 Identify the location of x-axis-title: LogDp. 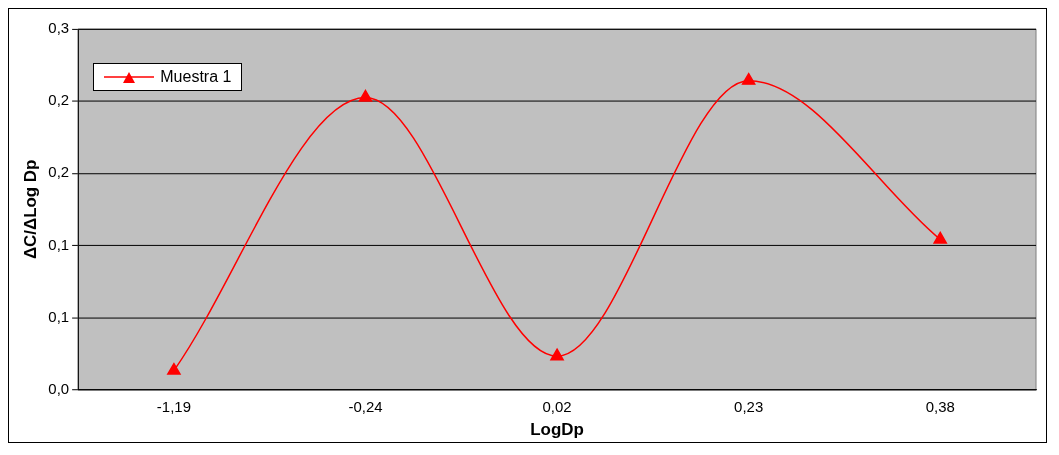
(557, 429).